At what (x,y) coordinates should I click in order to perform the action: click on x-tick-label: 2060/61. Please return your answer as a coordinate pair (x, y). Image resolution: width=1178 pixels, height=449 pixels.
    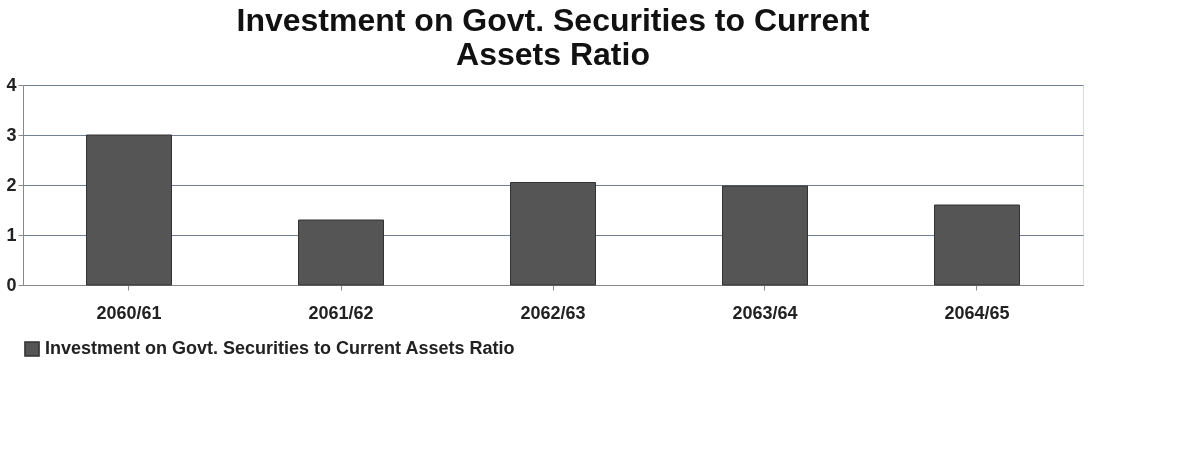
    Looking at the image, I should click on (129, 312).